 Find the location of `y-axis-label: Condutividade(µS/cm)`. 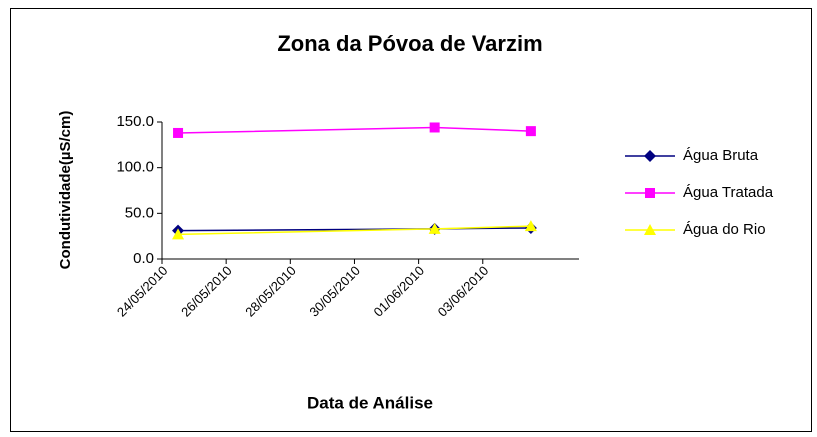

y-axis-label: Condutividade(µS/cm) is located at coordinates (65, 190).